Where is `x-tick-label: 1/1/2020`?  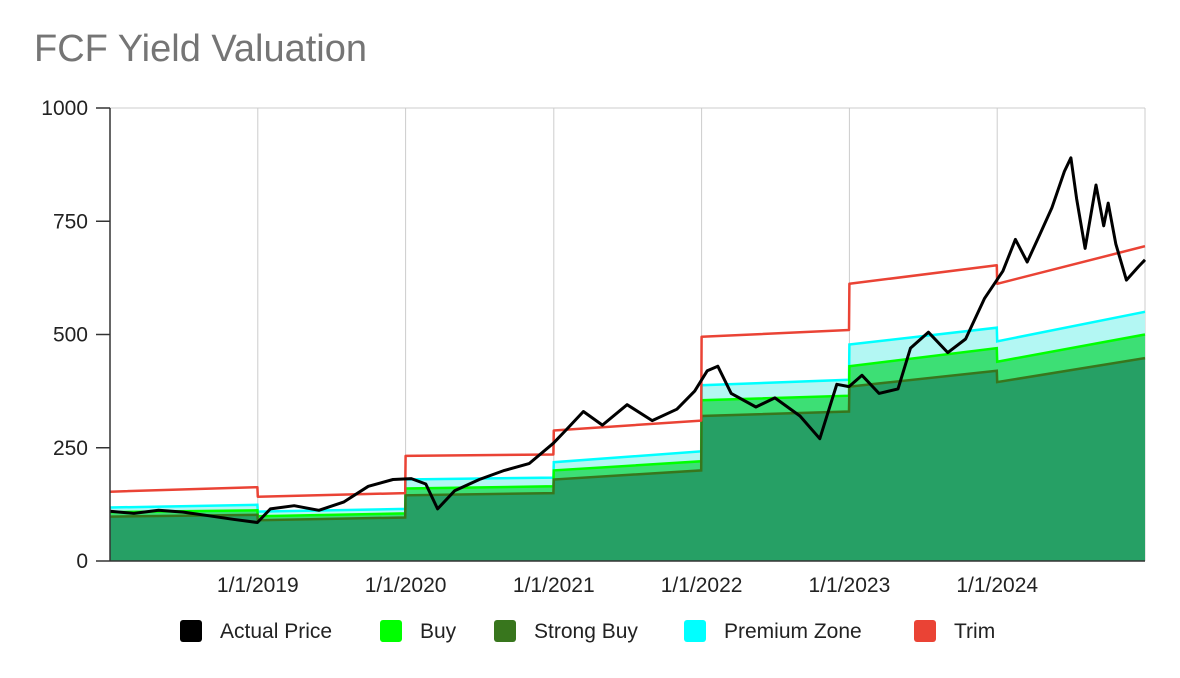 x-tick-label: 1/1/2020 is located at coordinates (406, 585).